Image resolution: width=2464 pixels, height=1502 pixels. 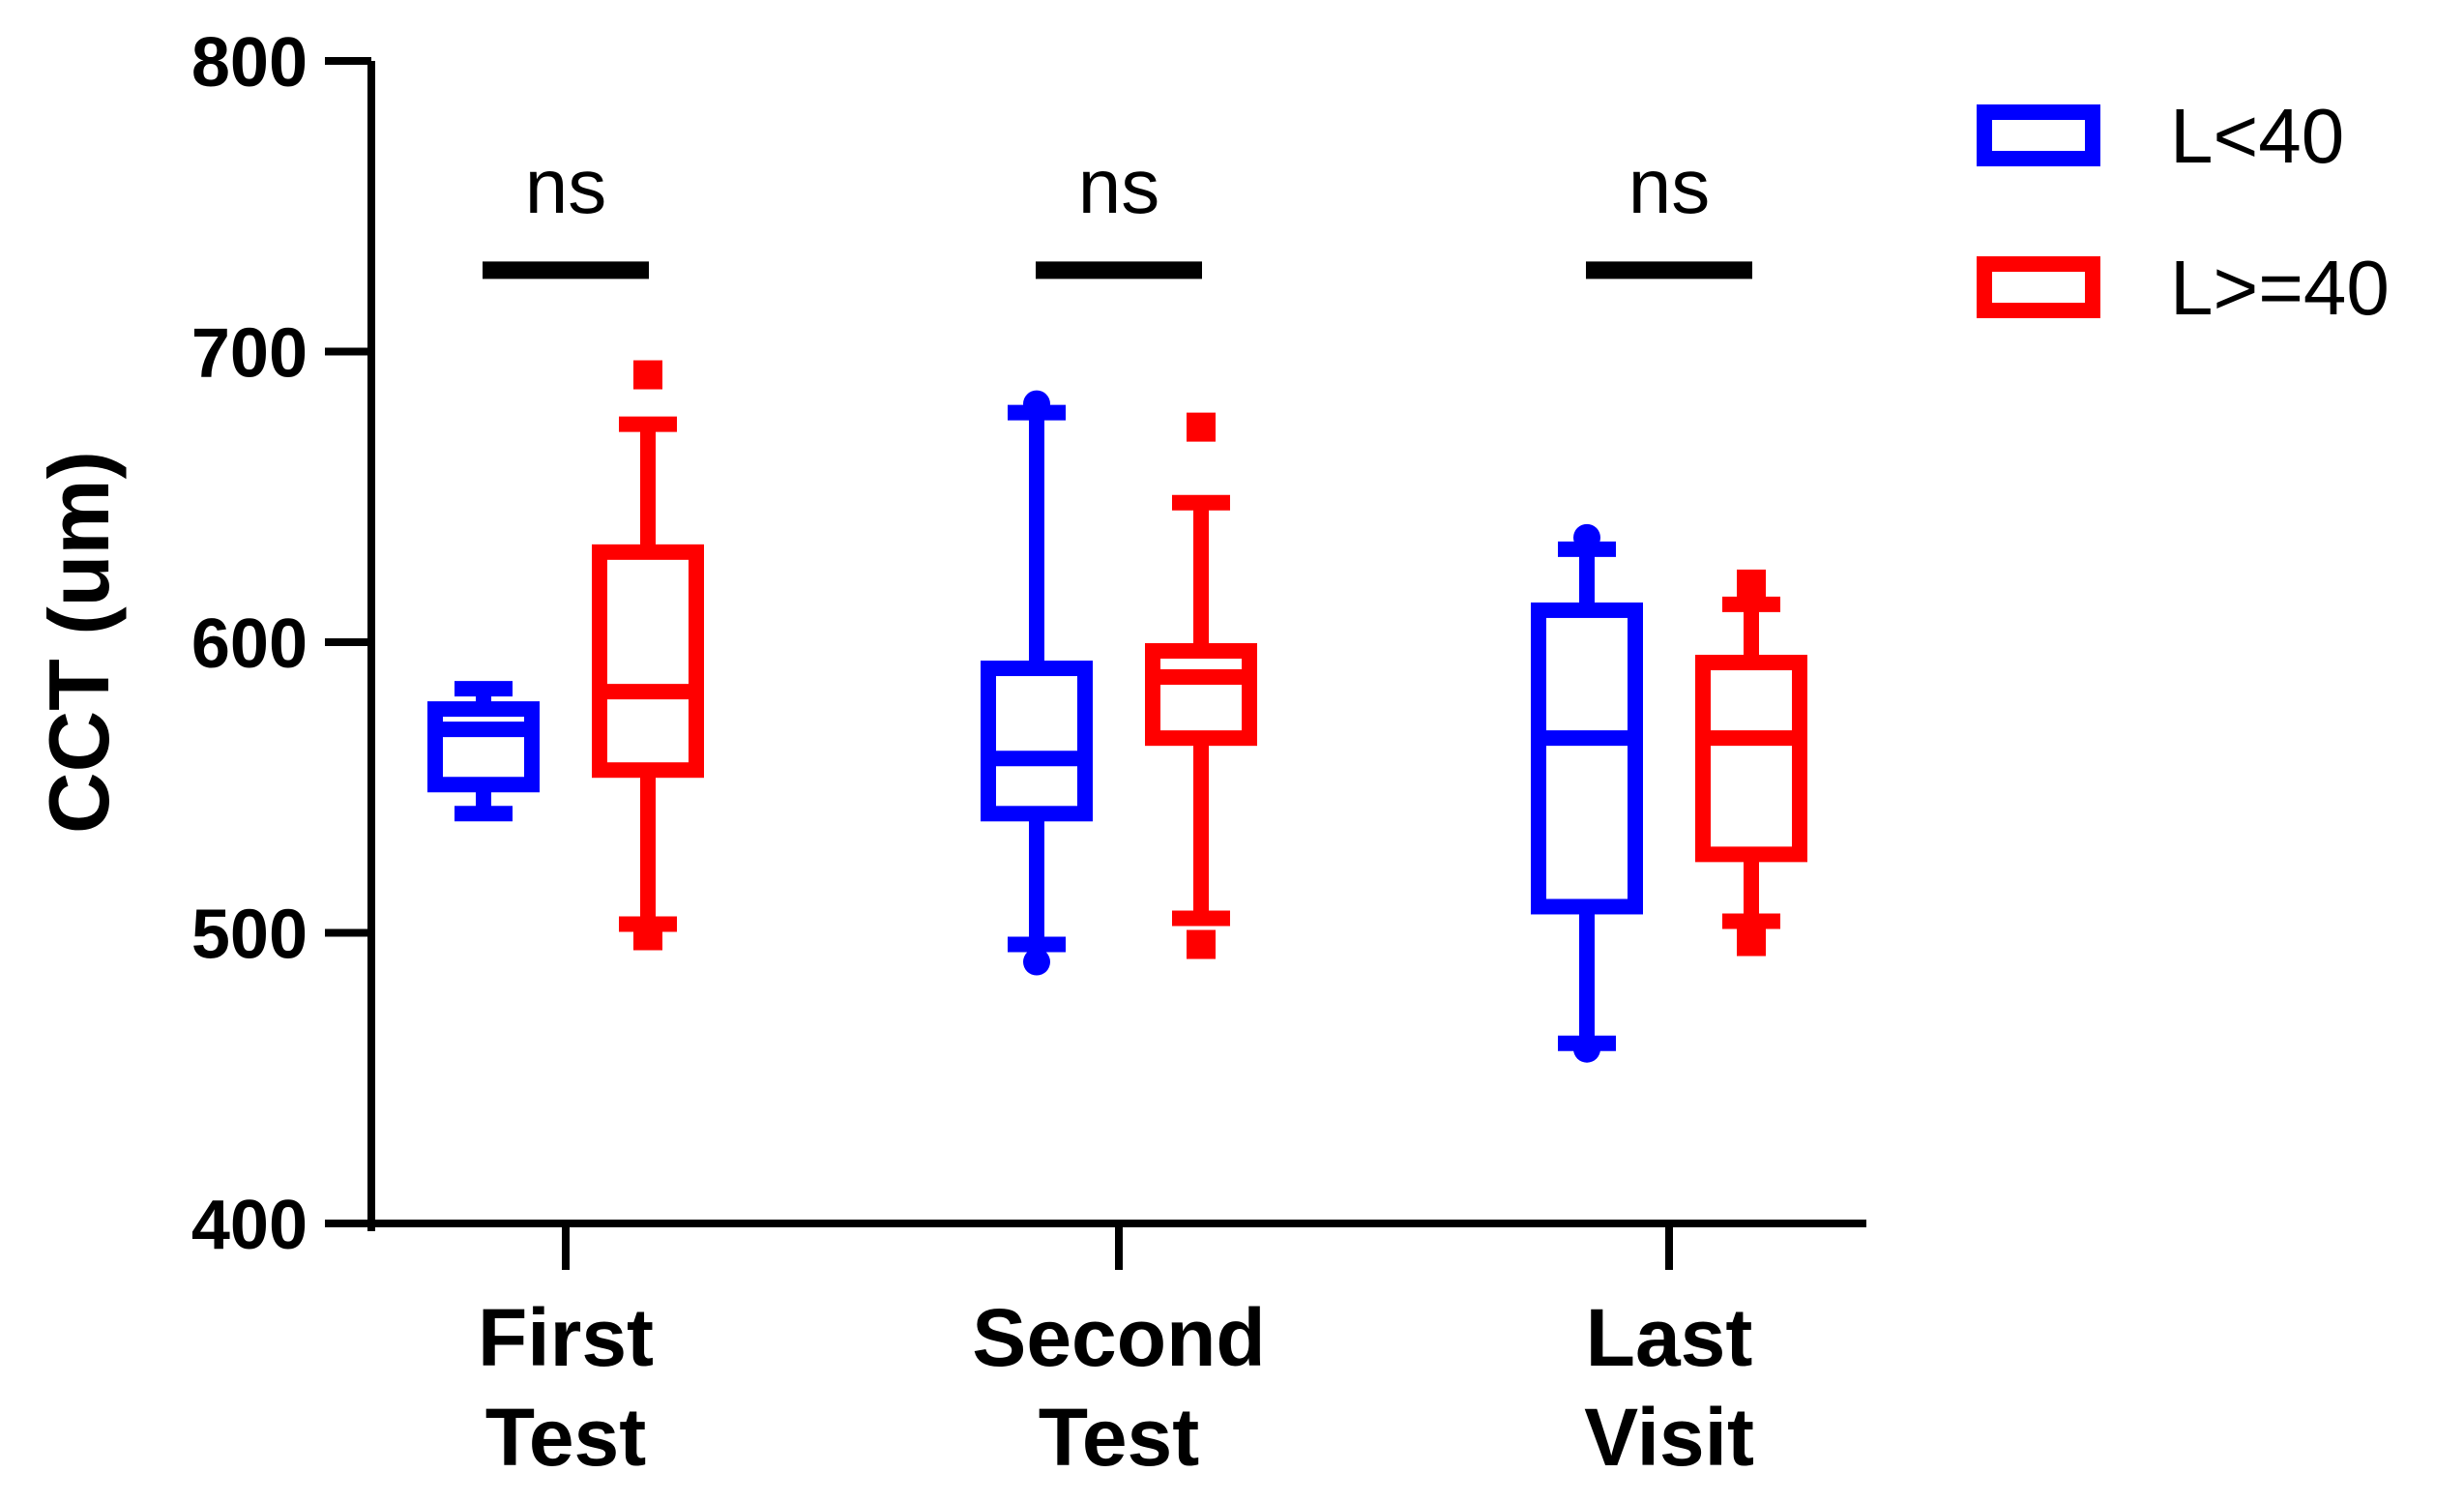 I want to click on x-category-label: Visit, so click(x=1669, y=1437).